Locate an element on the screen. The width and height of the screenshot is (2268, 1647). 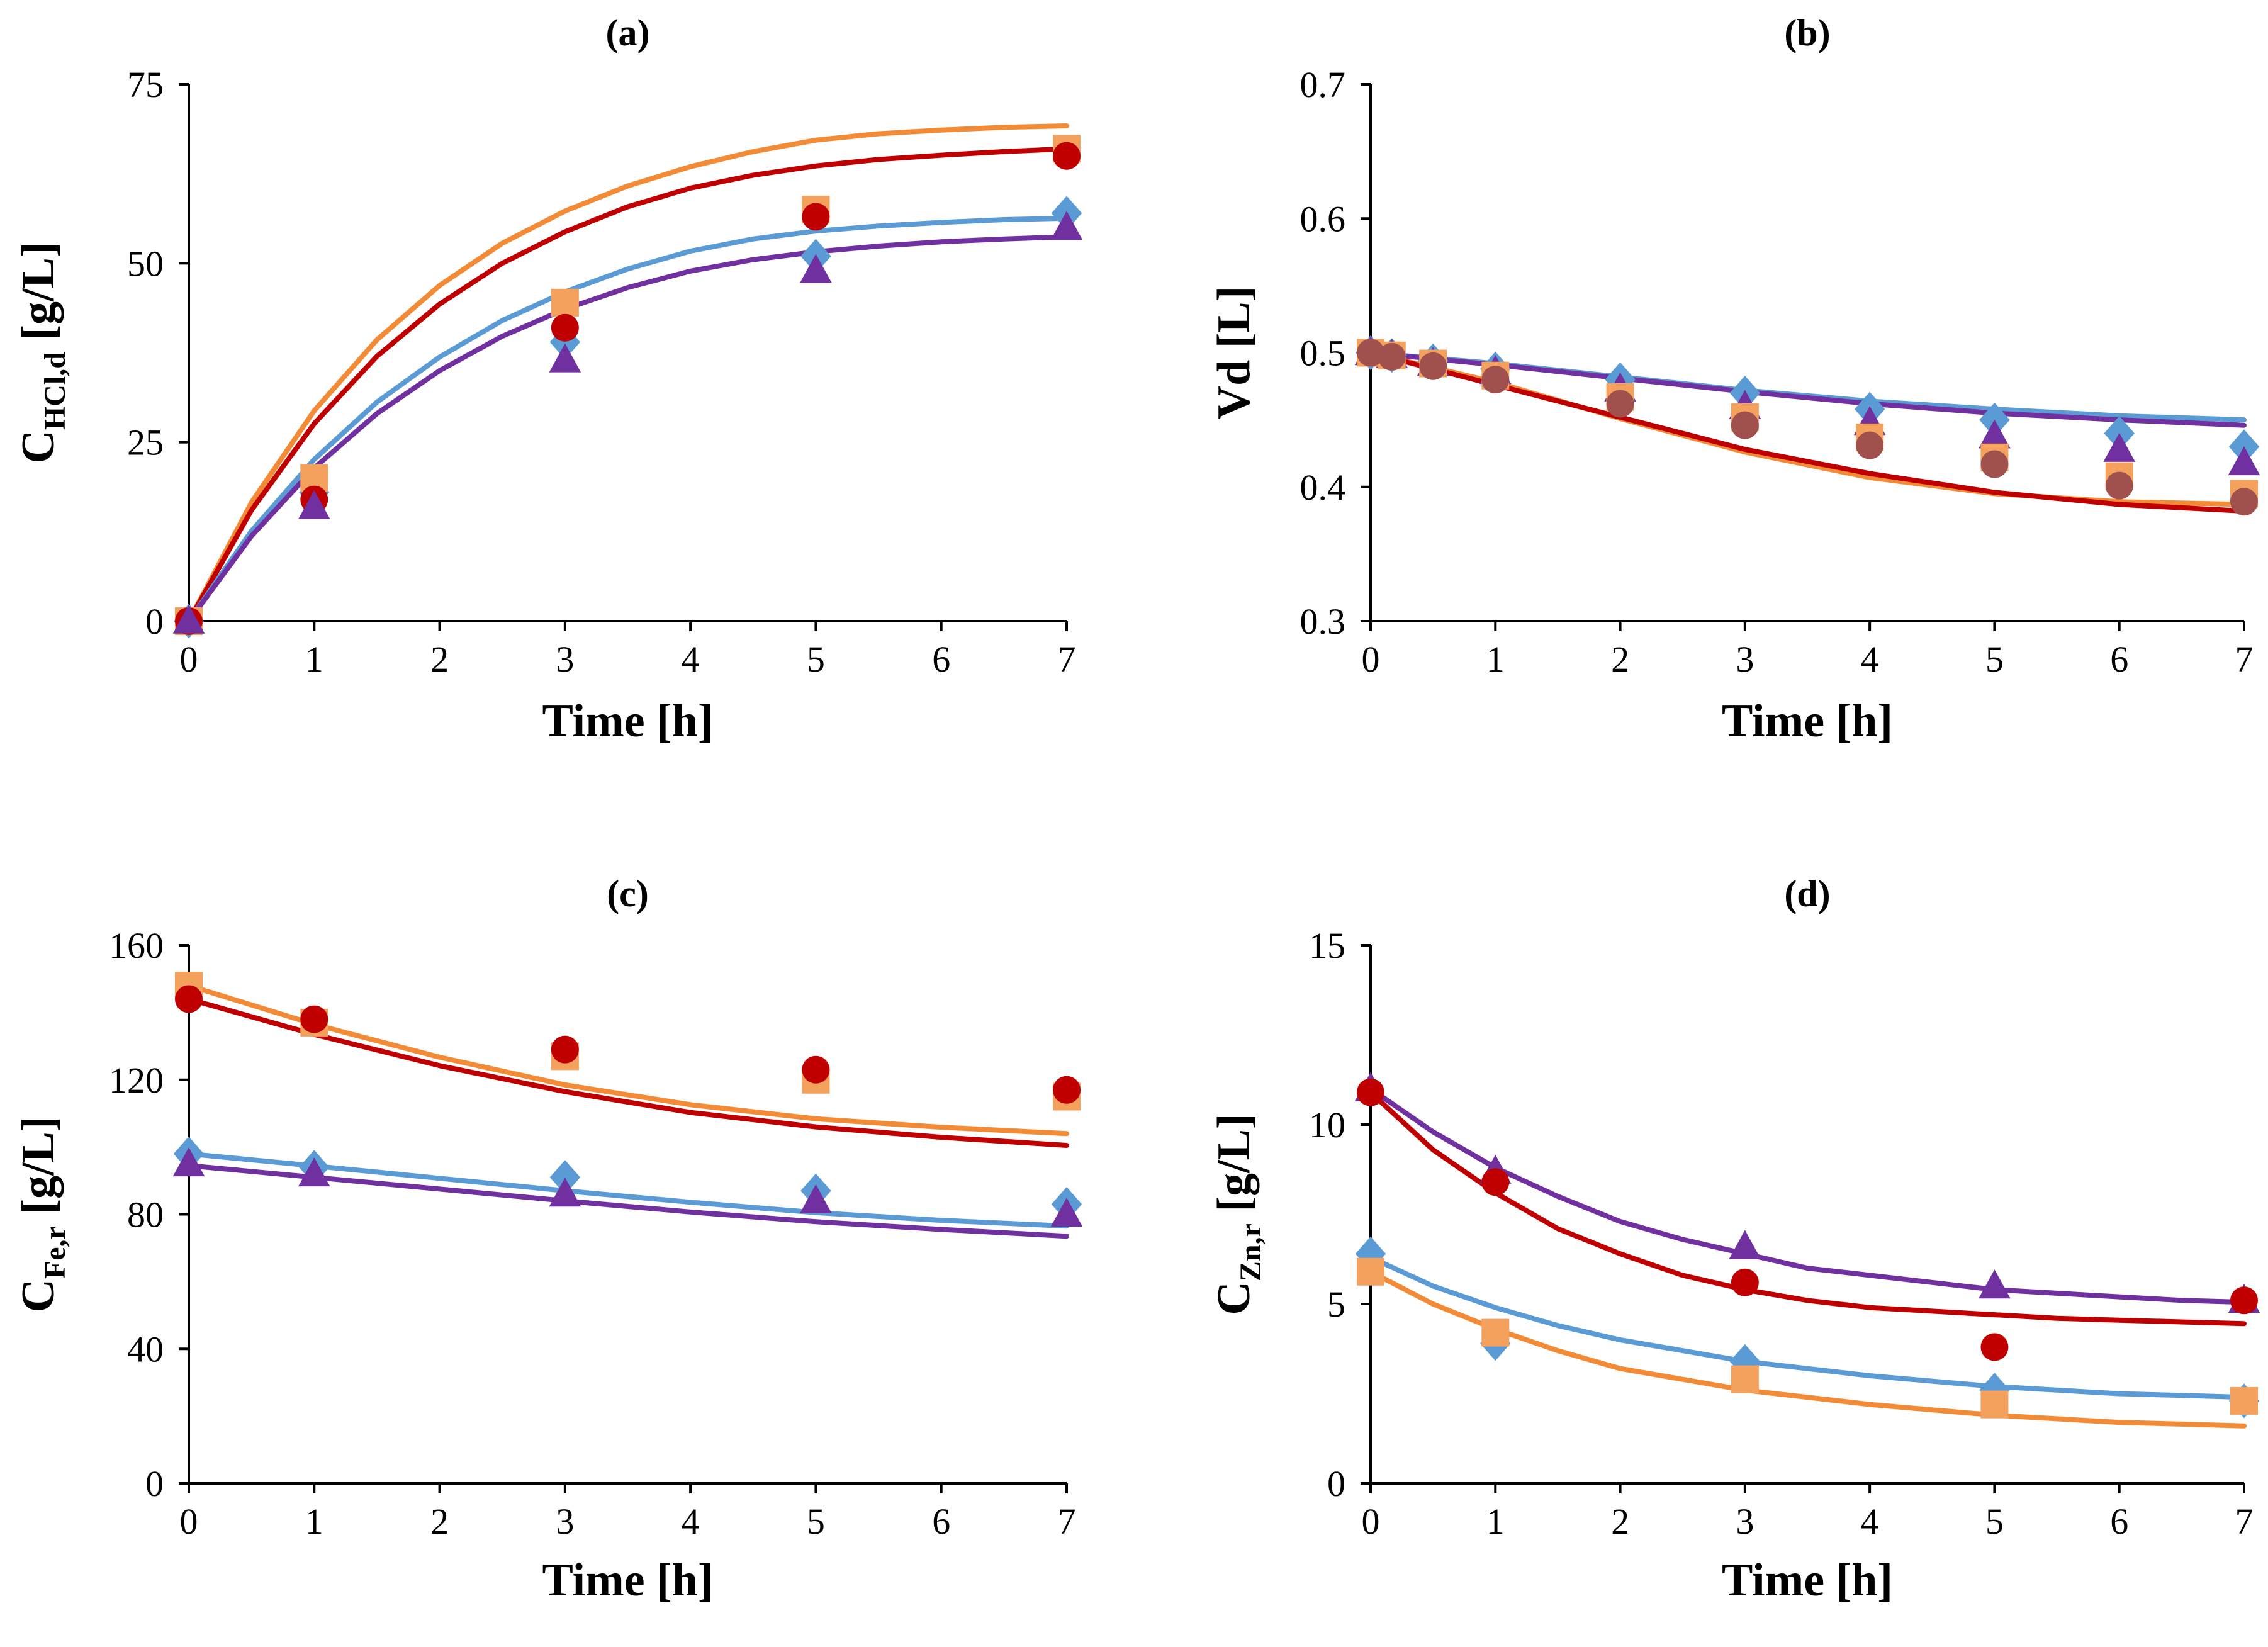
x-tick-label-c: 5 is located at coordinates (816, 1521).